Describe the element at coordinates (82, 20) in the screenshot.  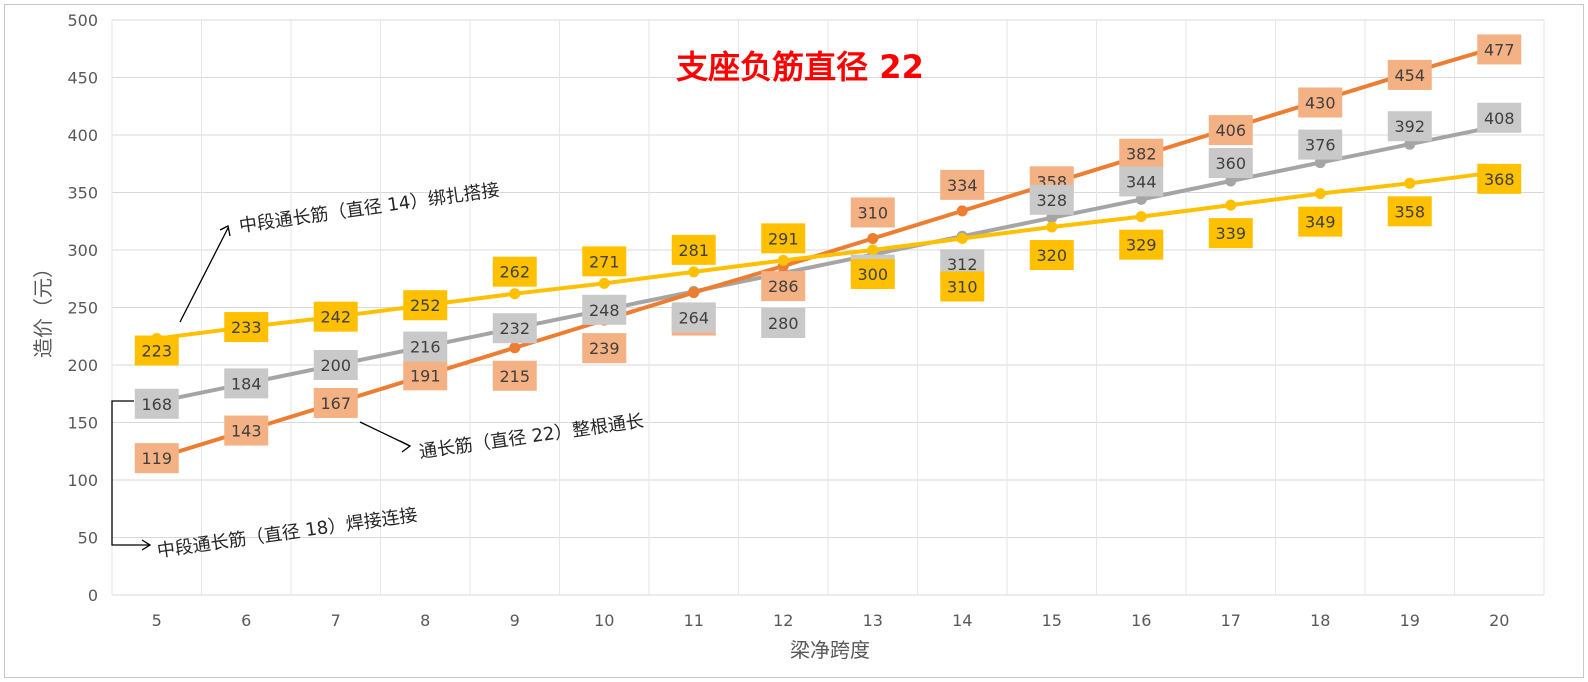
I see `y-tick-label: 500` at that location.